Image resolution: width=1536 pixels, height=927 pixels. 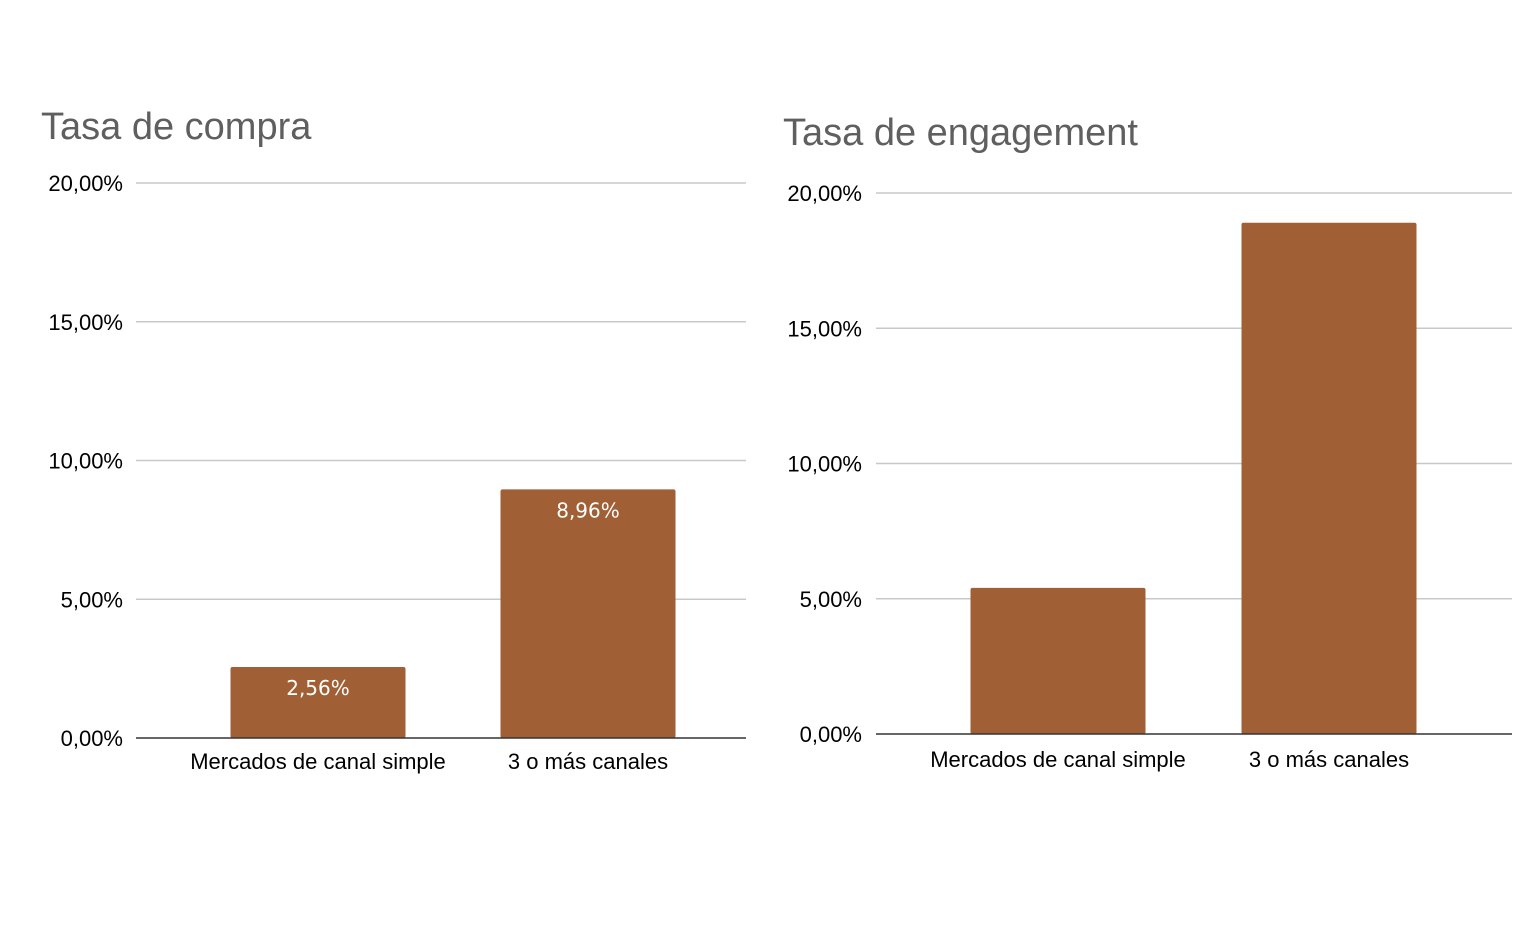 I want to click on data-label: 8,96%, so click(x=588, y=510).